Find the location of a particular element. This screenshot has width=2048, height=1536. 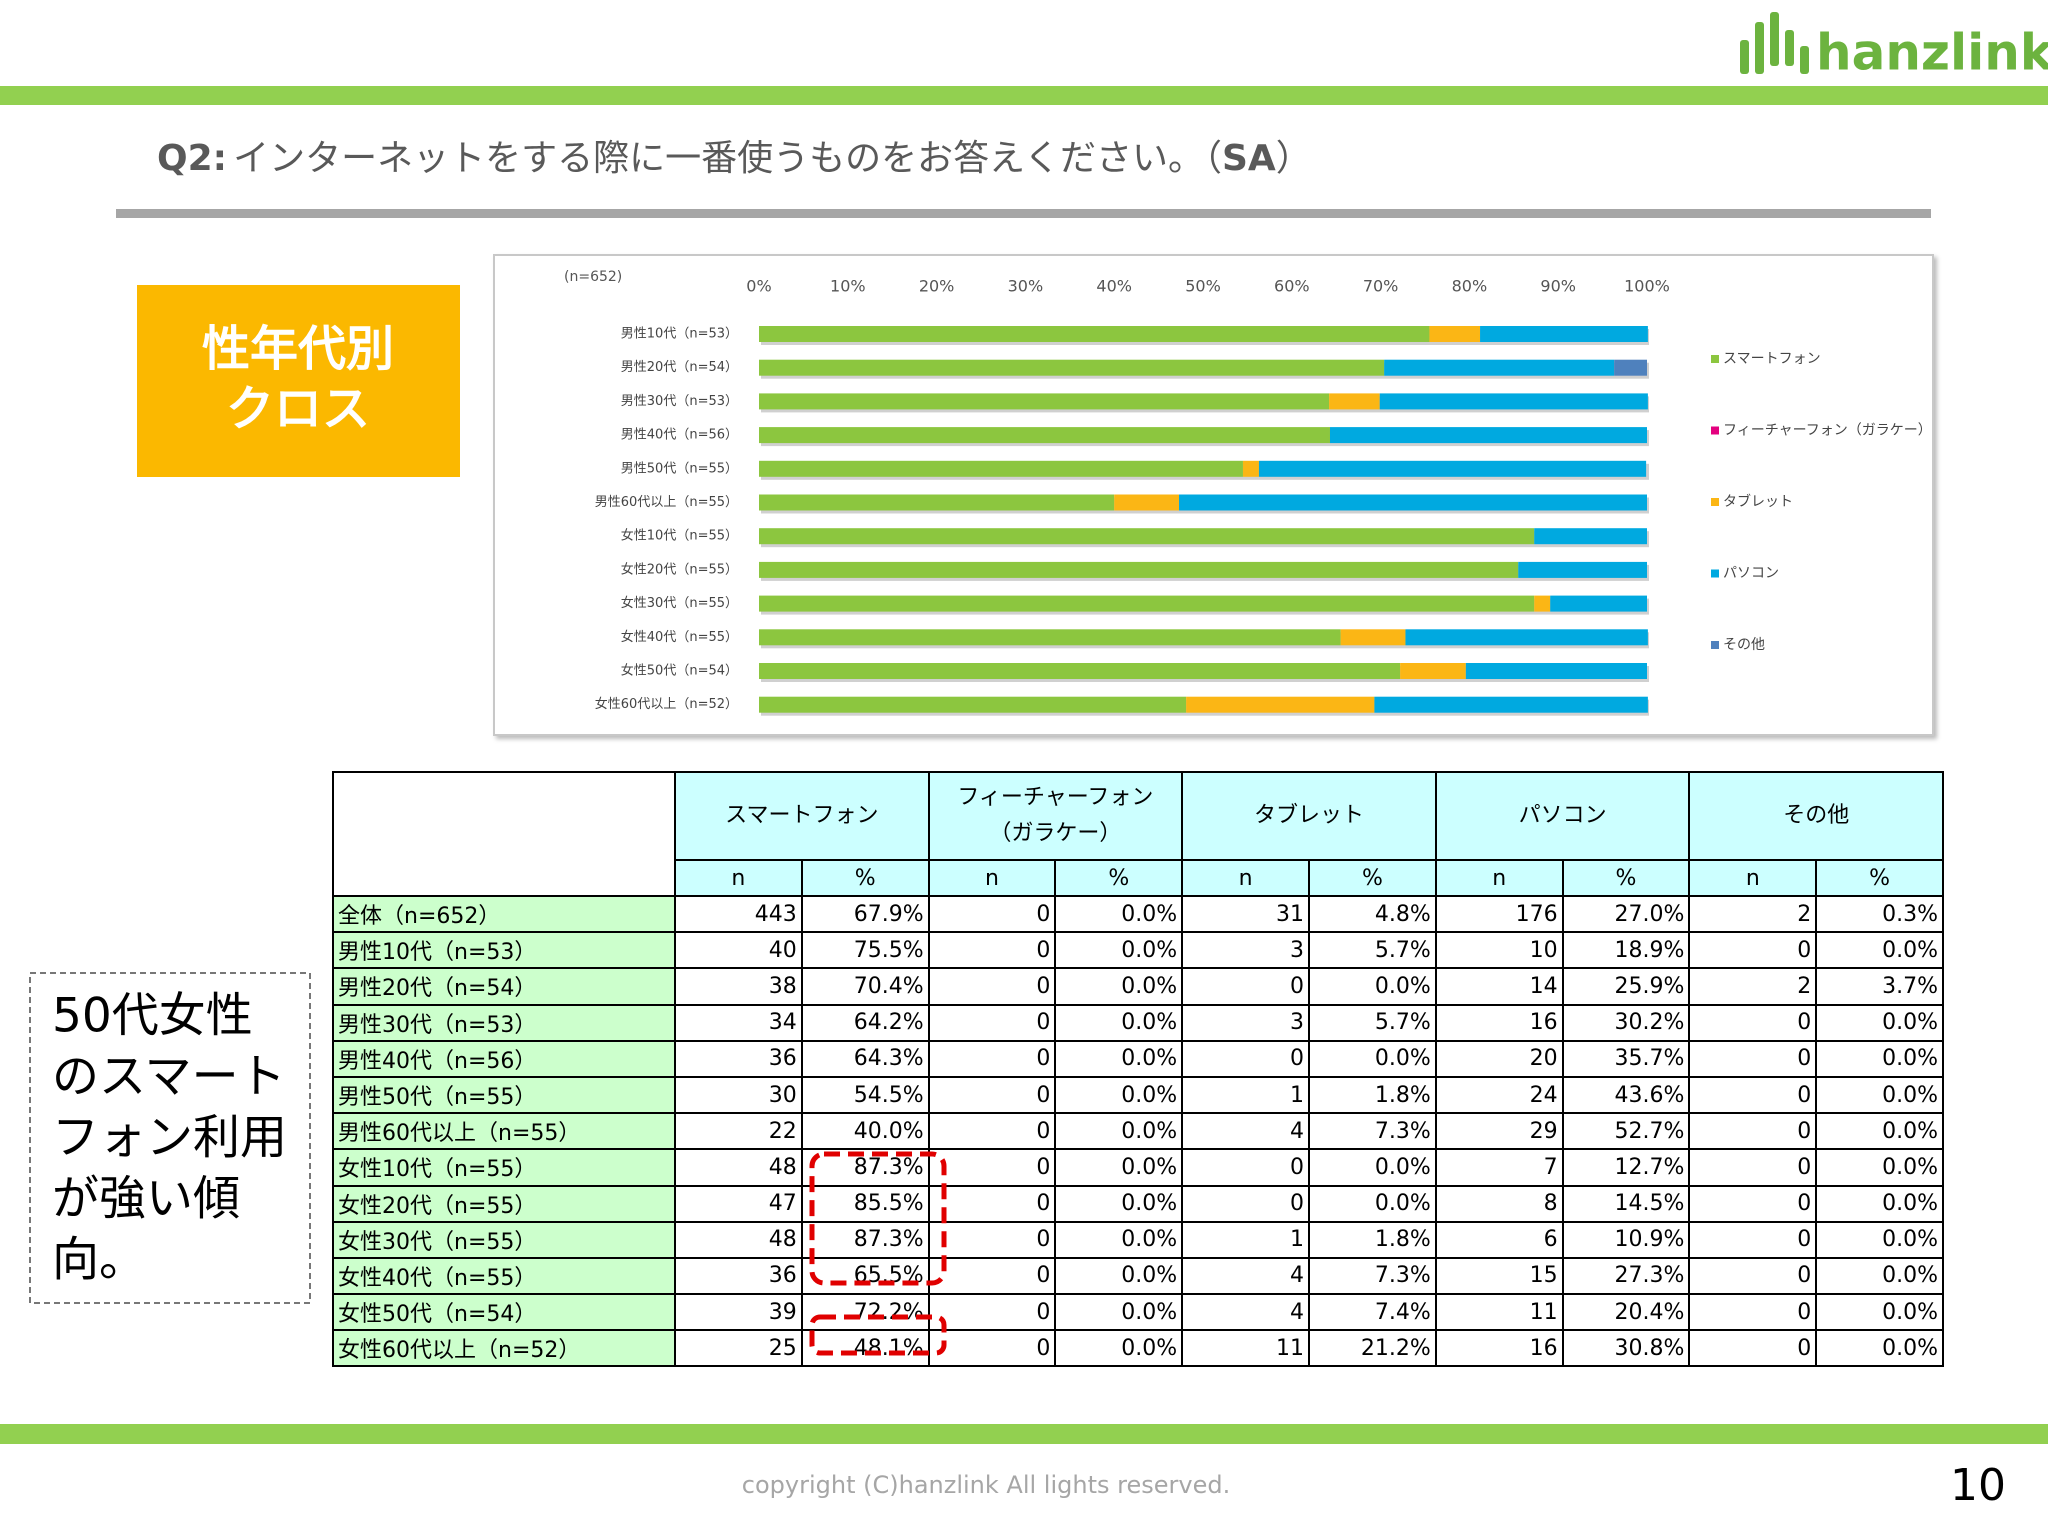

callout-text: 50代女性 is located at coordinates (152, 1016).